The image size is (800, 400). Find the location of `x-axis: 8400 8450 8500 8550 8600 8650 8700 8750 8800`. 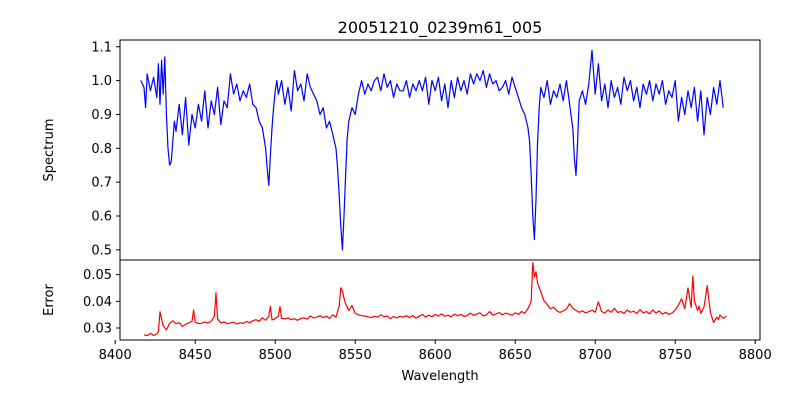

x-axis: 8400 8450 8500 8550 8600 8650 8700 8750 8800 is located at coordinates (435, 351).